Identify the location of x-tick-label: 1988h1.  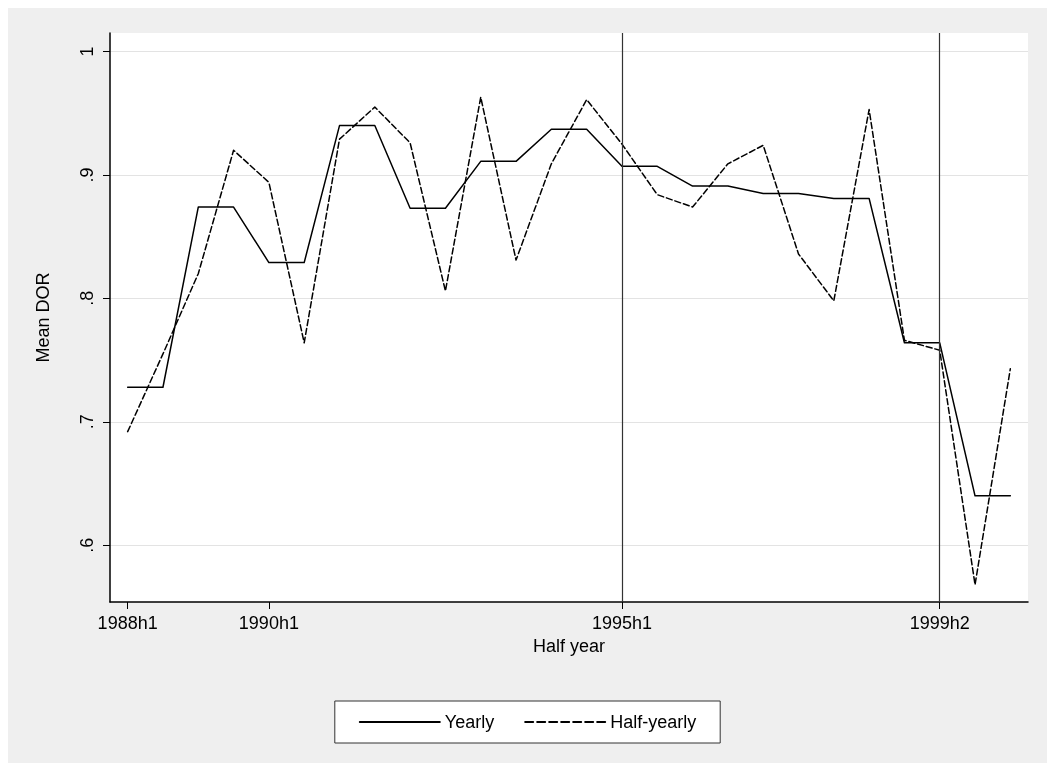
(127, 623).